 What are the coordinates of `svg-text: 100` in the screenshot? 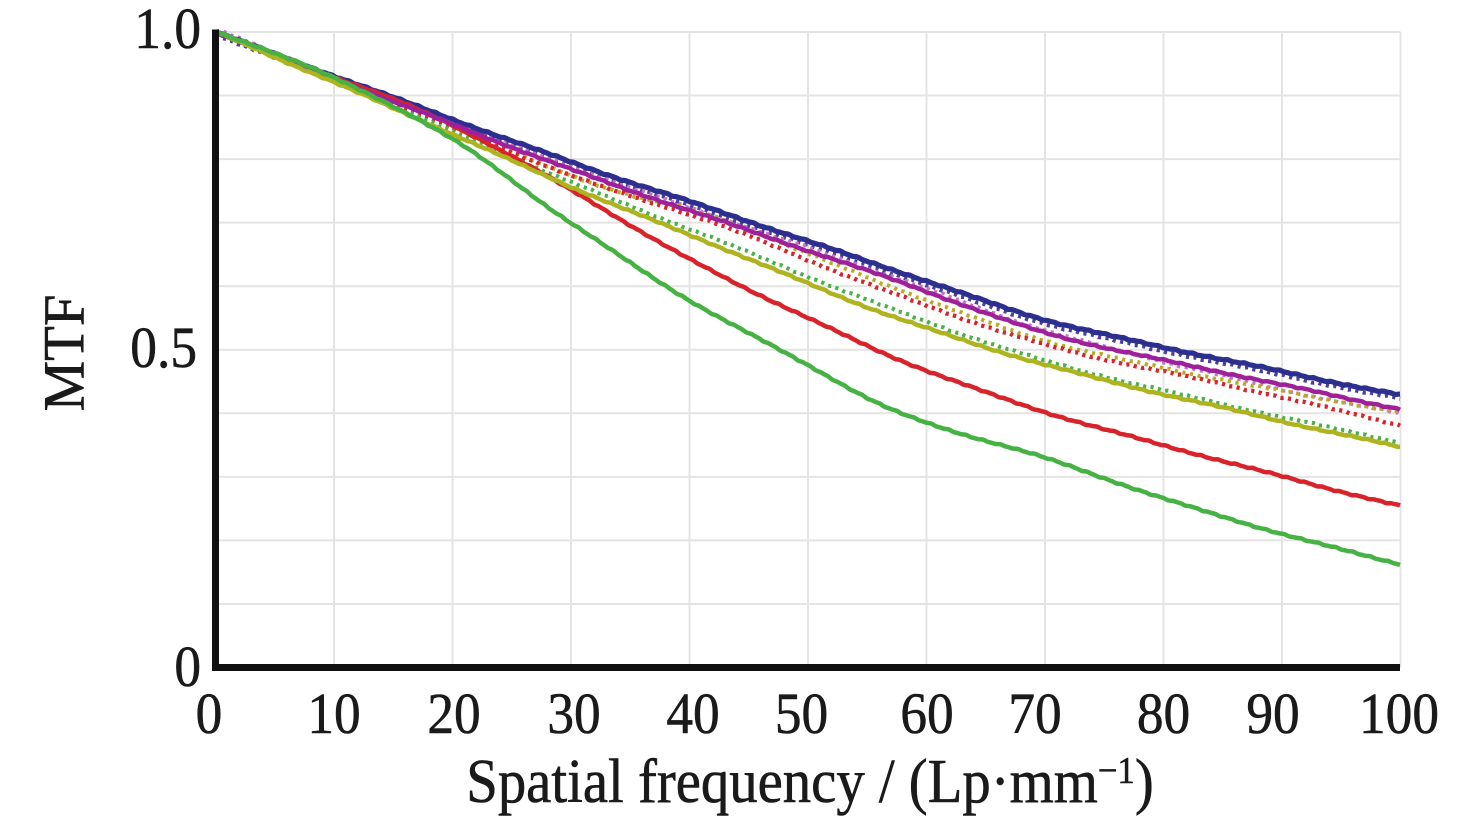 It's located at (1399, 714).